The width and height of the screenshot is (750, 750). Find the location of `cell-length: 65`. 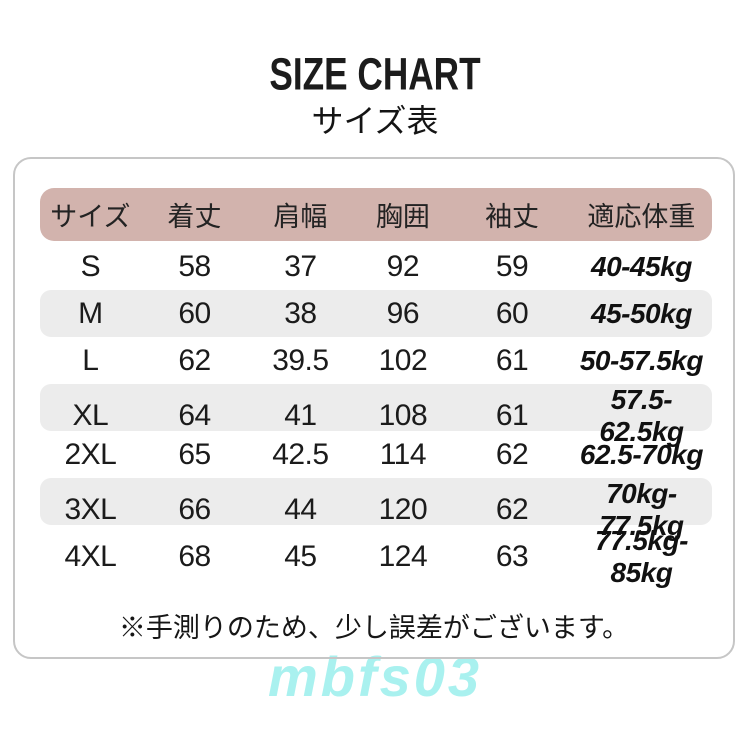

cell-length: 65 is located at coordinates (194, 454).